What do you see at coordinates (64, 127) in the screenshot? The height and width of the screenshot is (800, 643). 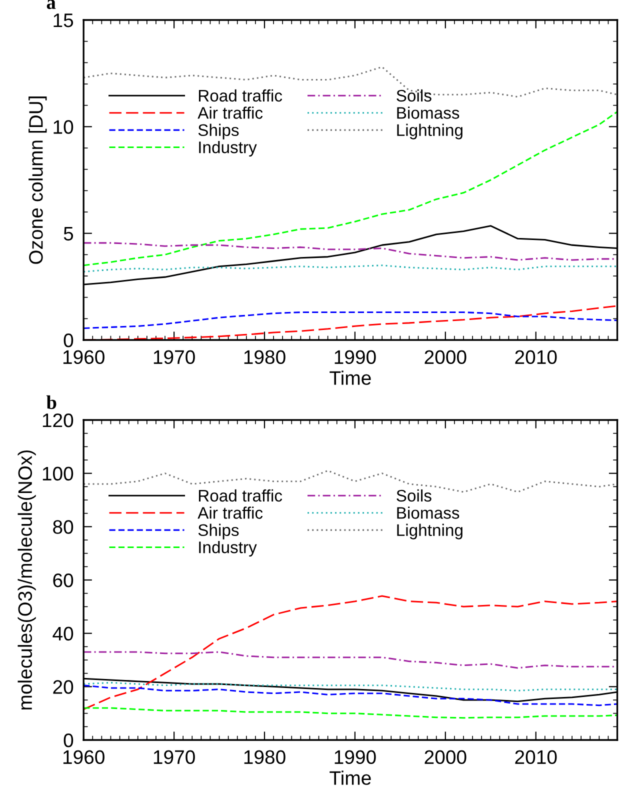 I see `y-tick-label: 10` at bounding box center [64, 127].